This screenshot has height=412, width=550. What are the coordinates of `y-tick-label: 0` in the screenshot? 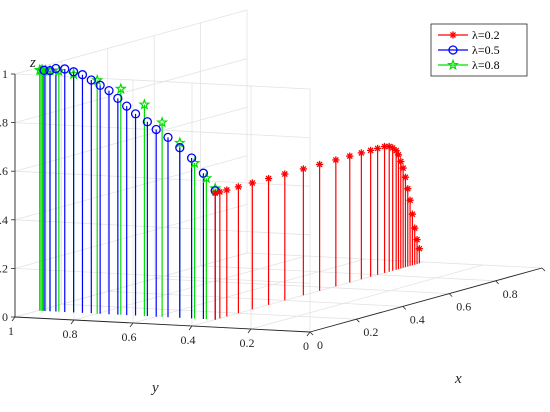 It's located at (306, 346).